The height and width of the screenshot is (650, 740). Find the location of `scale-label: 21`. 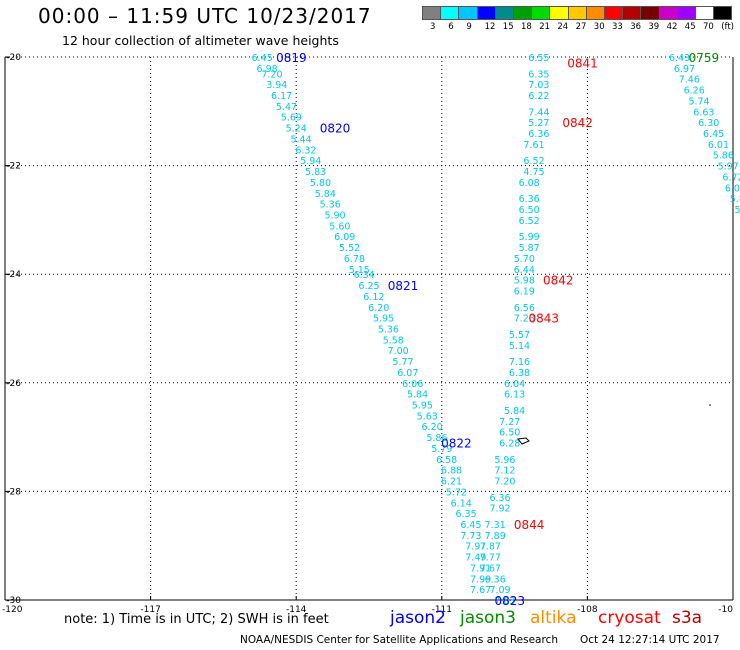

scale-label: 21 is located at coordinates (545, 27).